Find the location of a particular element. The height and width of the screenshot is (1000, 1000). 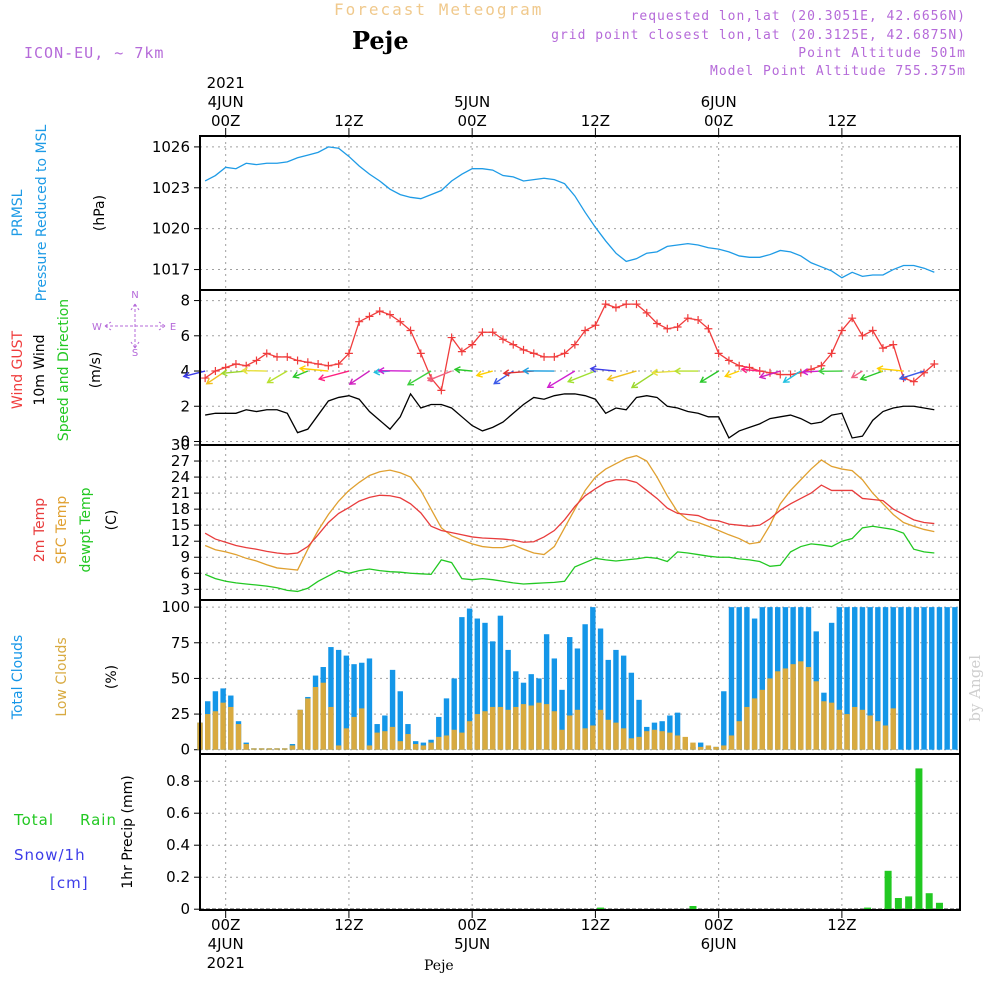

dewpt-line is located at coordinates (569, 559).